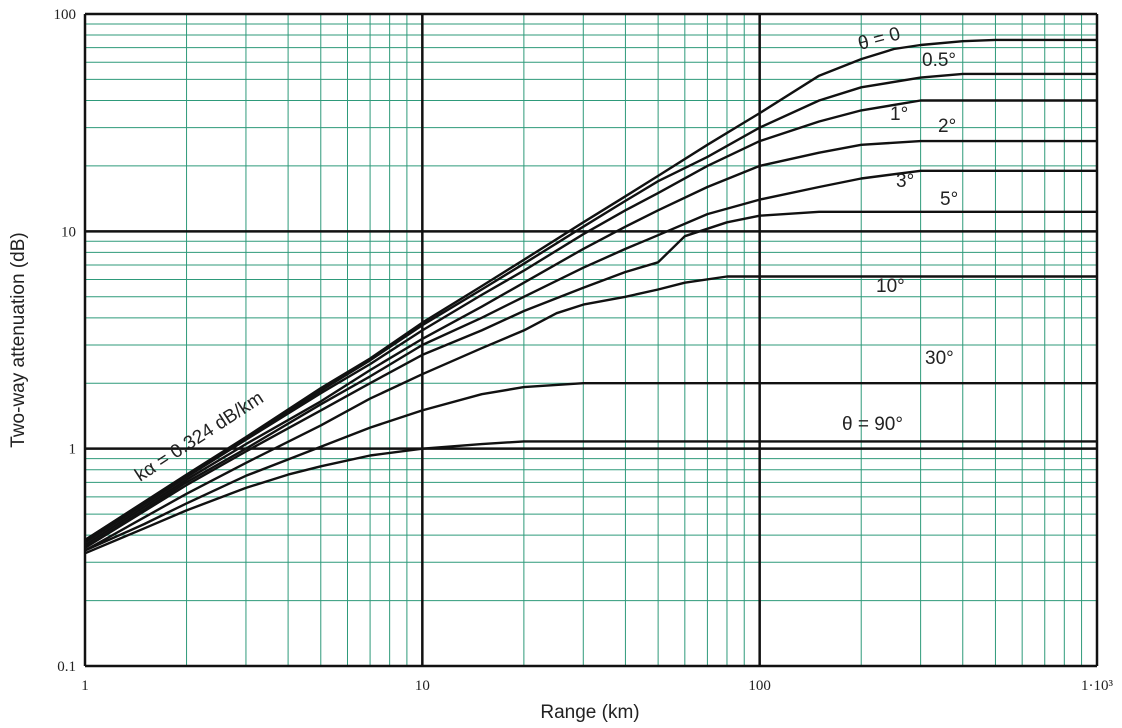  What do you see at coordinates (65, 15) in the screenshot?
I see `y-tick-label: 100` at bounding box center [65, 15].